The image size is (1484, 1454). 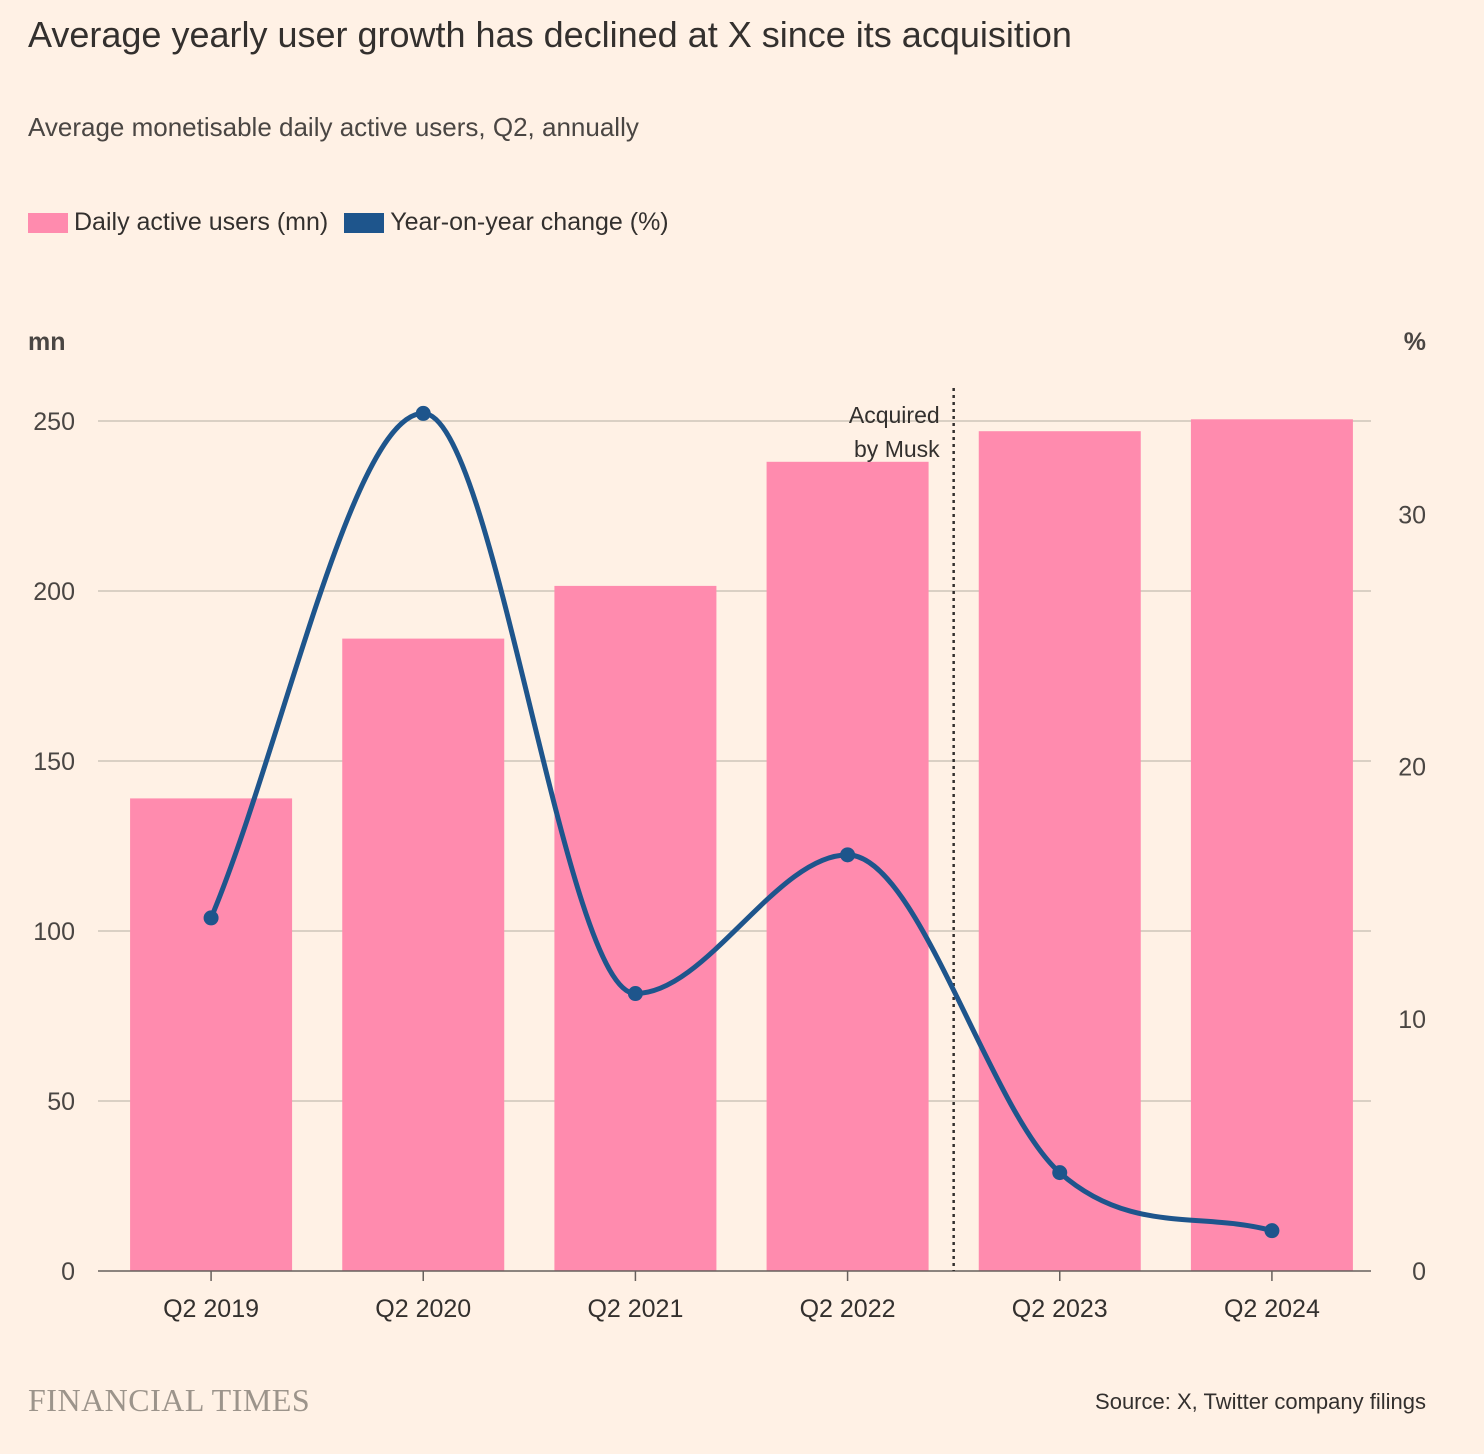 What do you see at coordinates (211, 1034) in the screenshot?
I see `bar-q2-2019` at bounding box center [211, 1034].